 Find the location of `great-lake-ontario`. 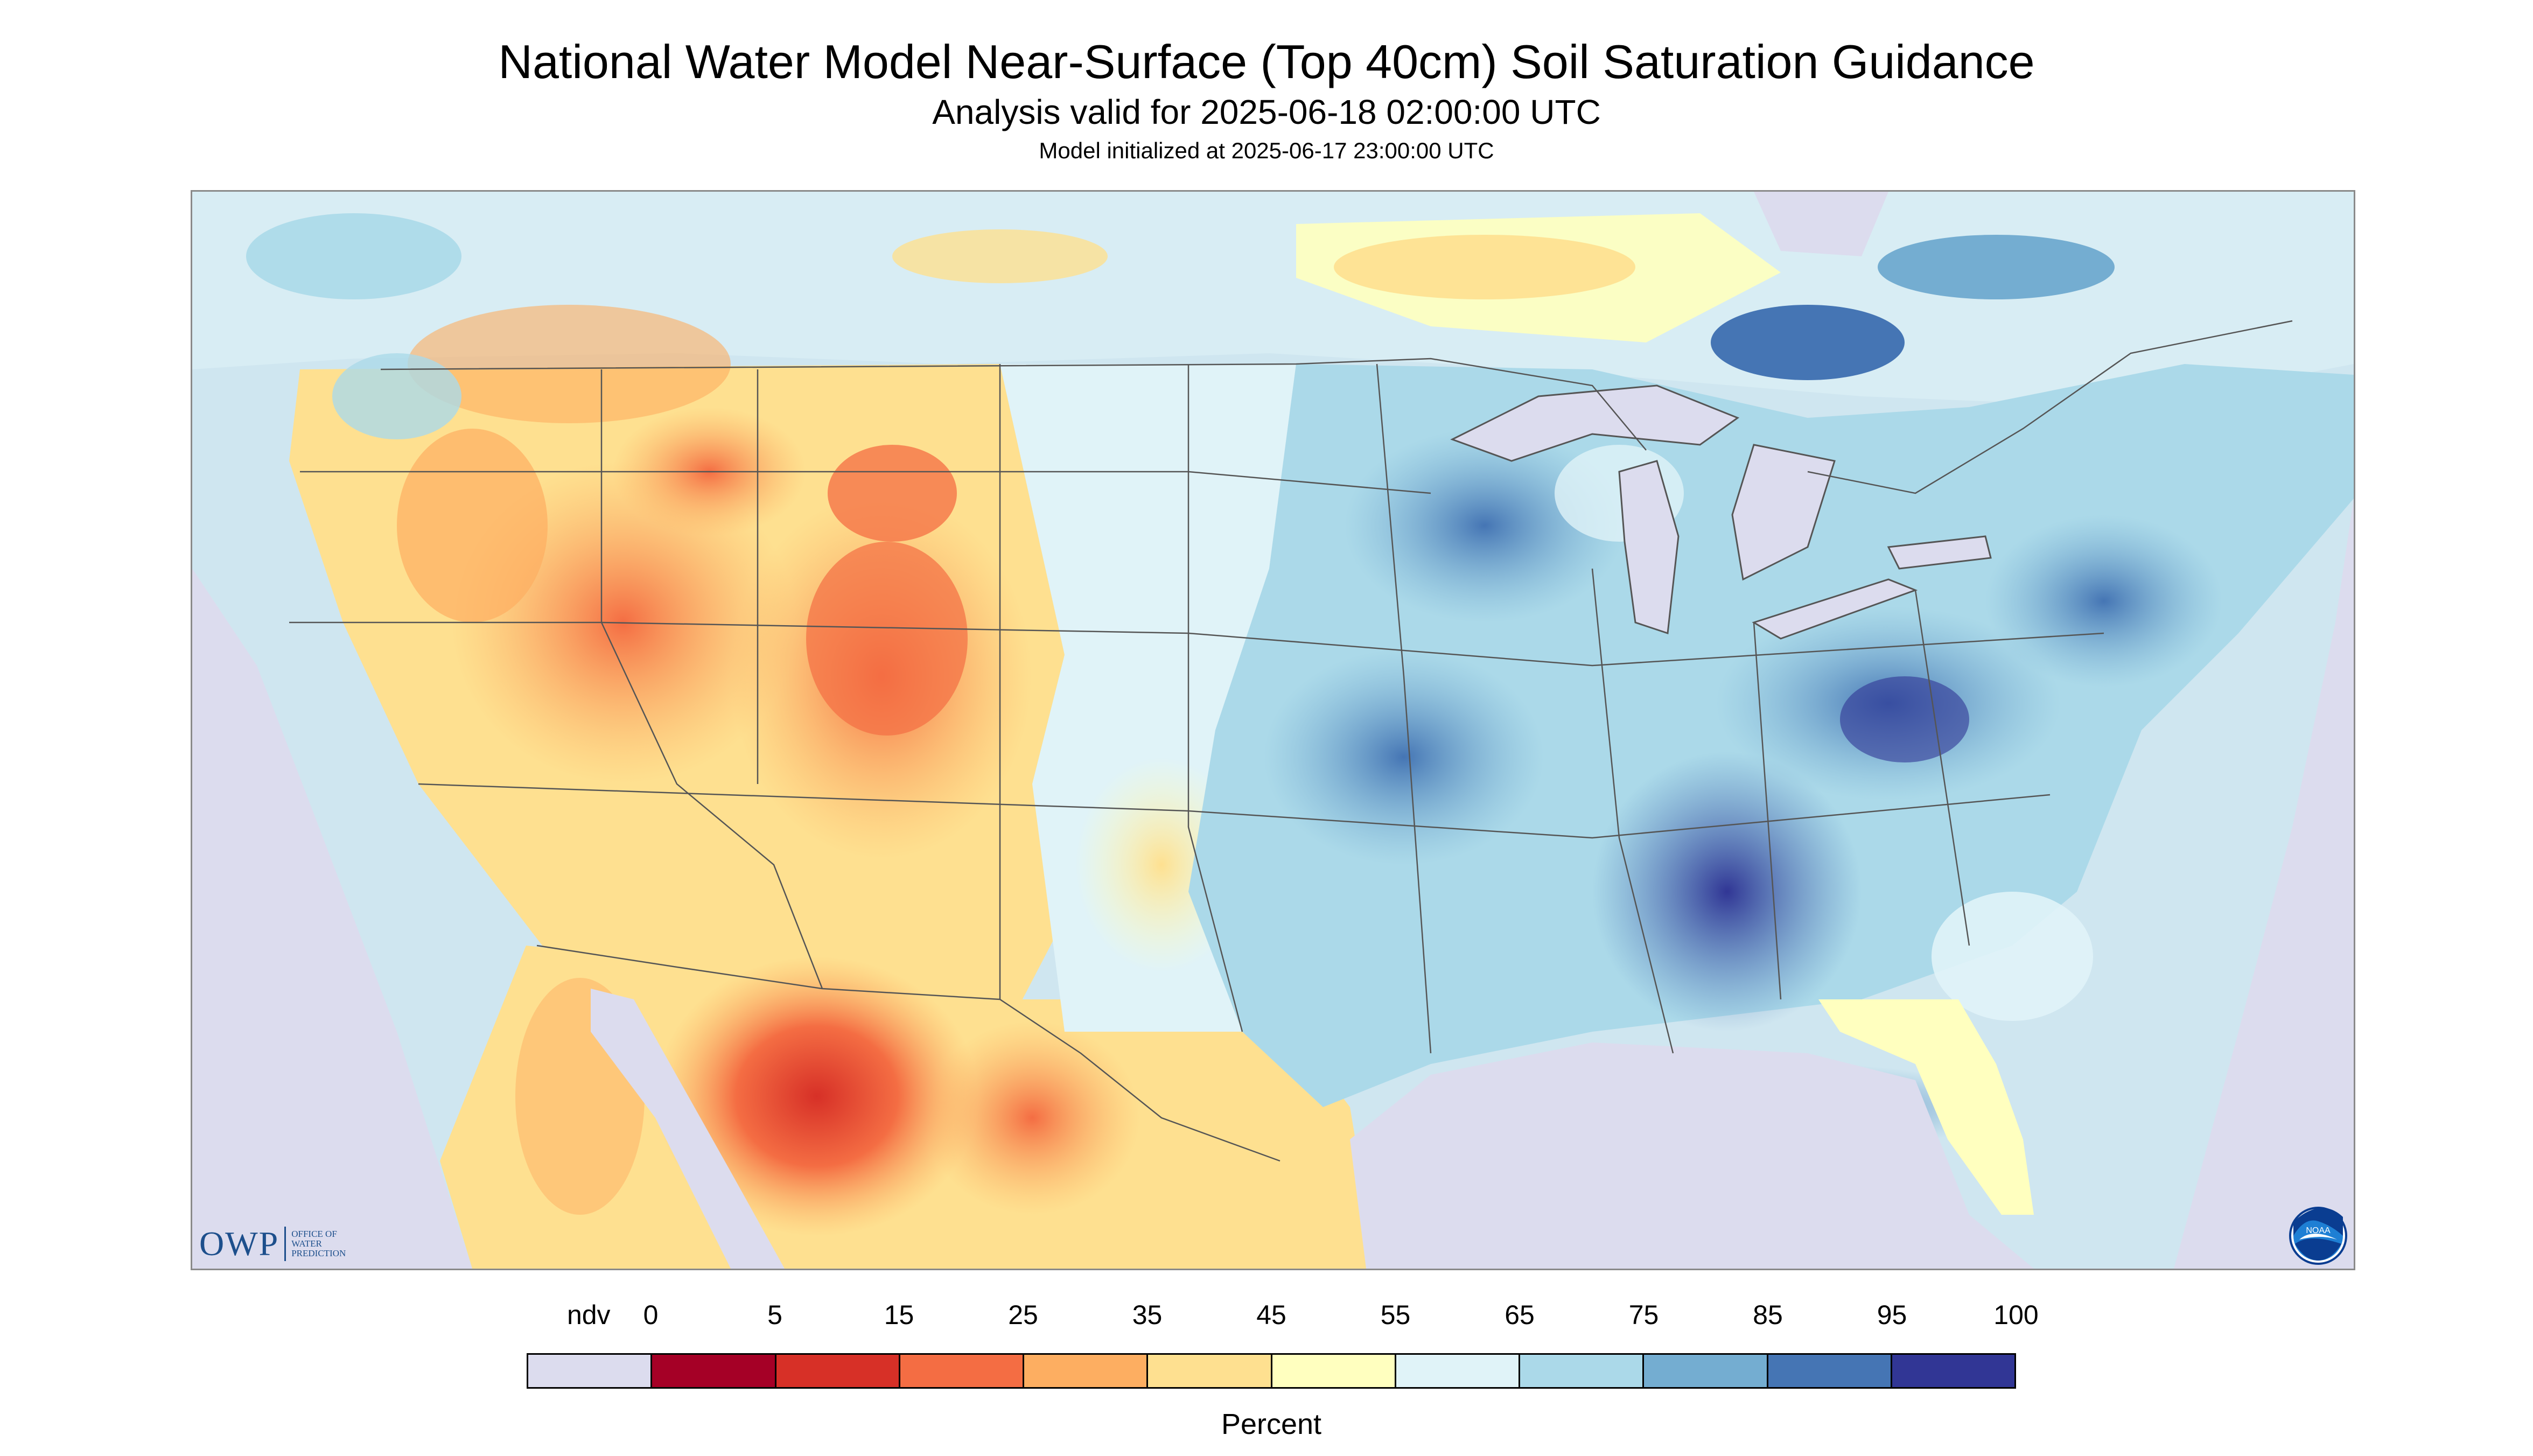

great-lake-ontario is located at coordinates (1940, 552).